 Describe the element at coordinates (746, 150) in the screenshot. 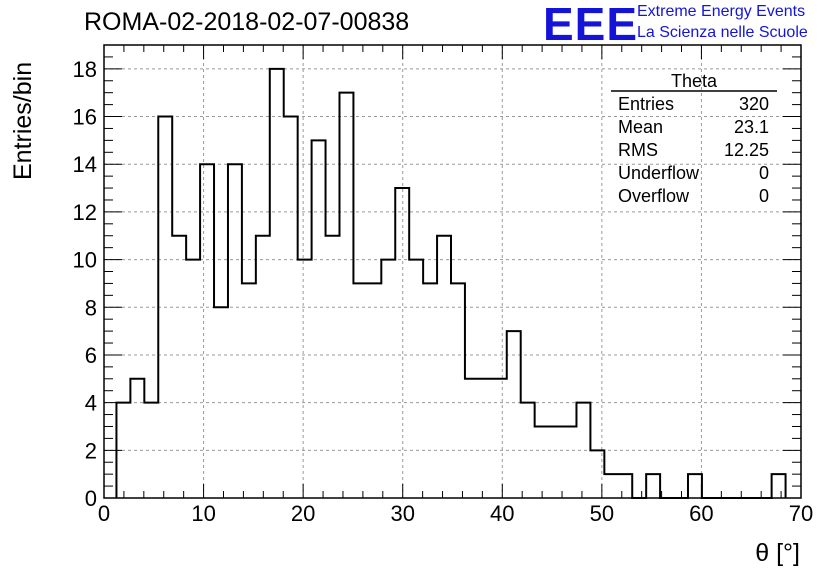

I see `stats-value: 12.25` at that location.